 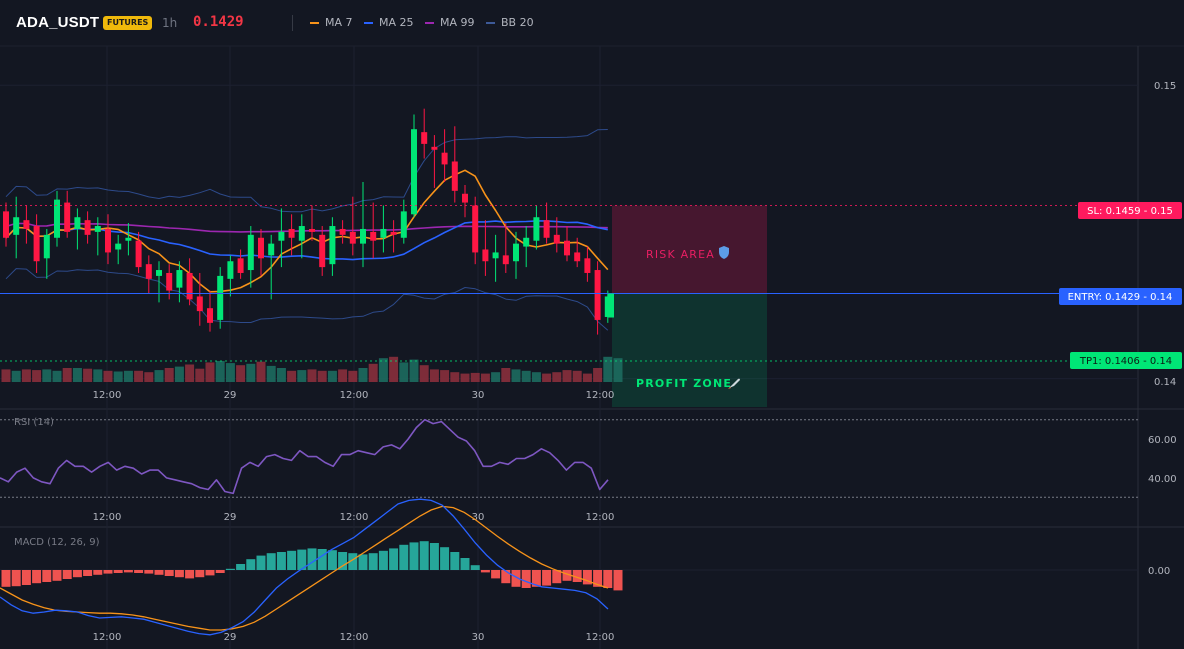 What do you see at coordinates (1165, 382) in the screenshot?
I see `price-tick-1: 0.14` at bounding box center [1165, 382].